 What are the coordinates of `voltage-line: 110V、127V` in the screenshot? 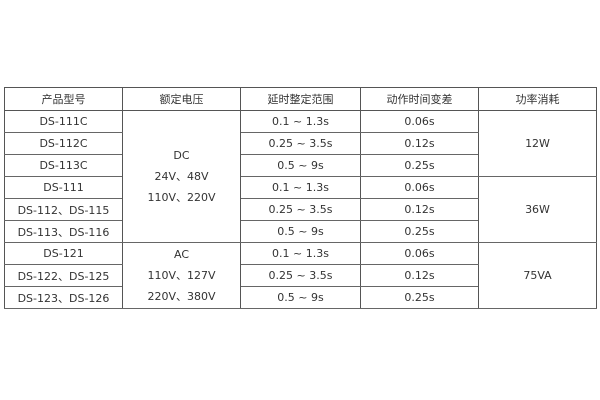 It's located at (181, 275).